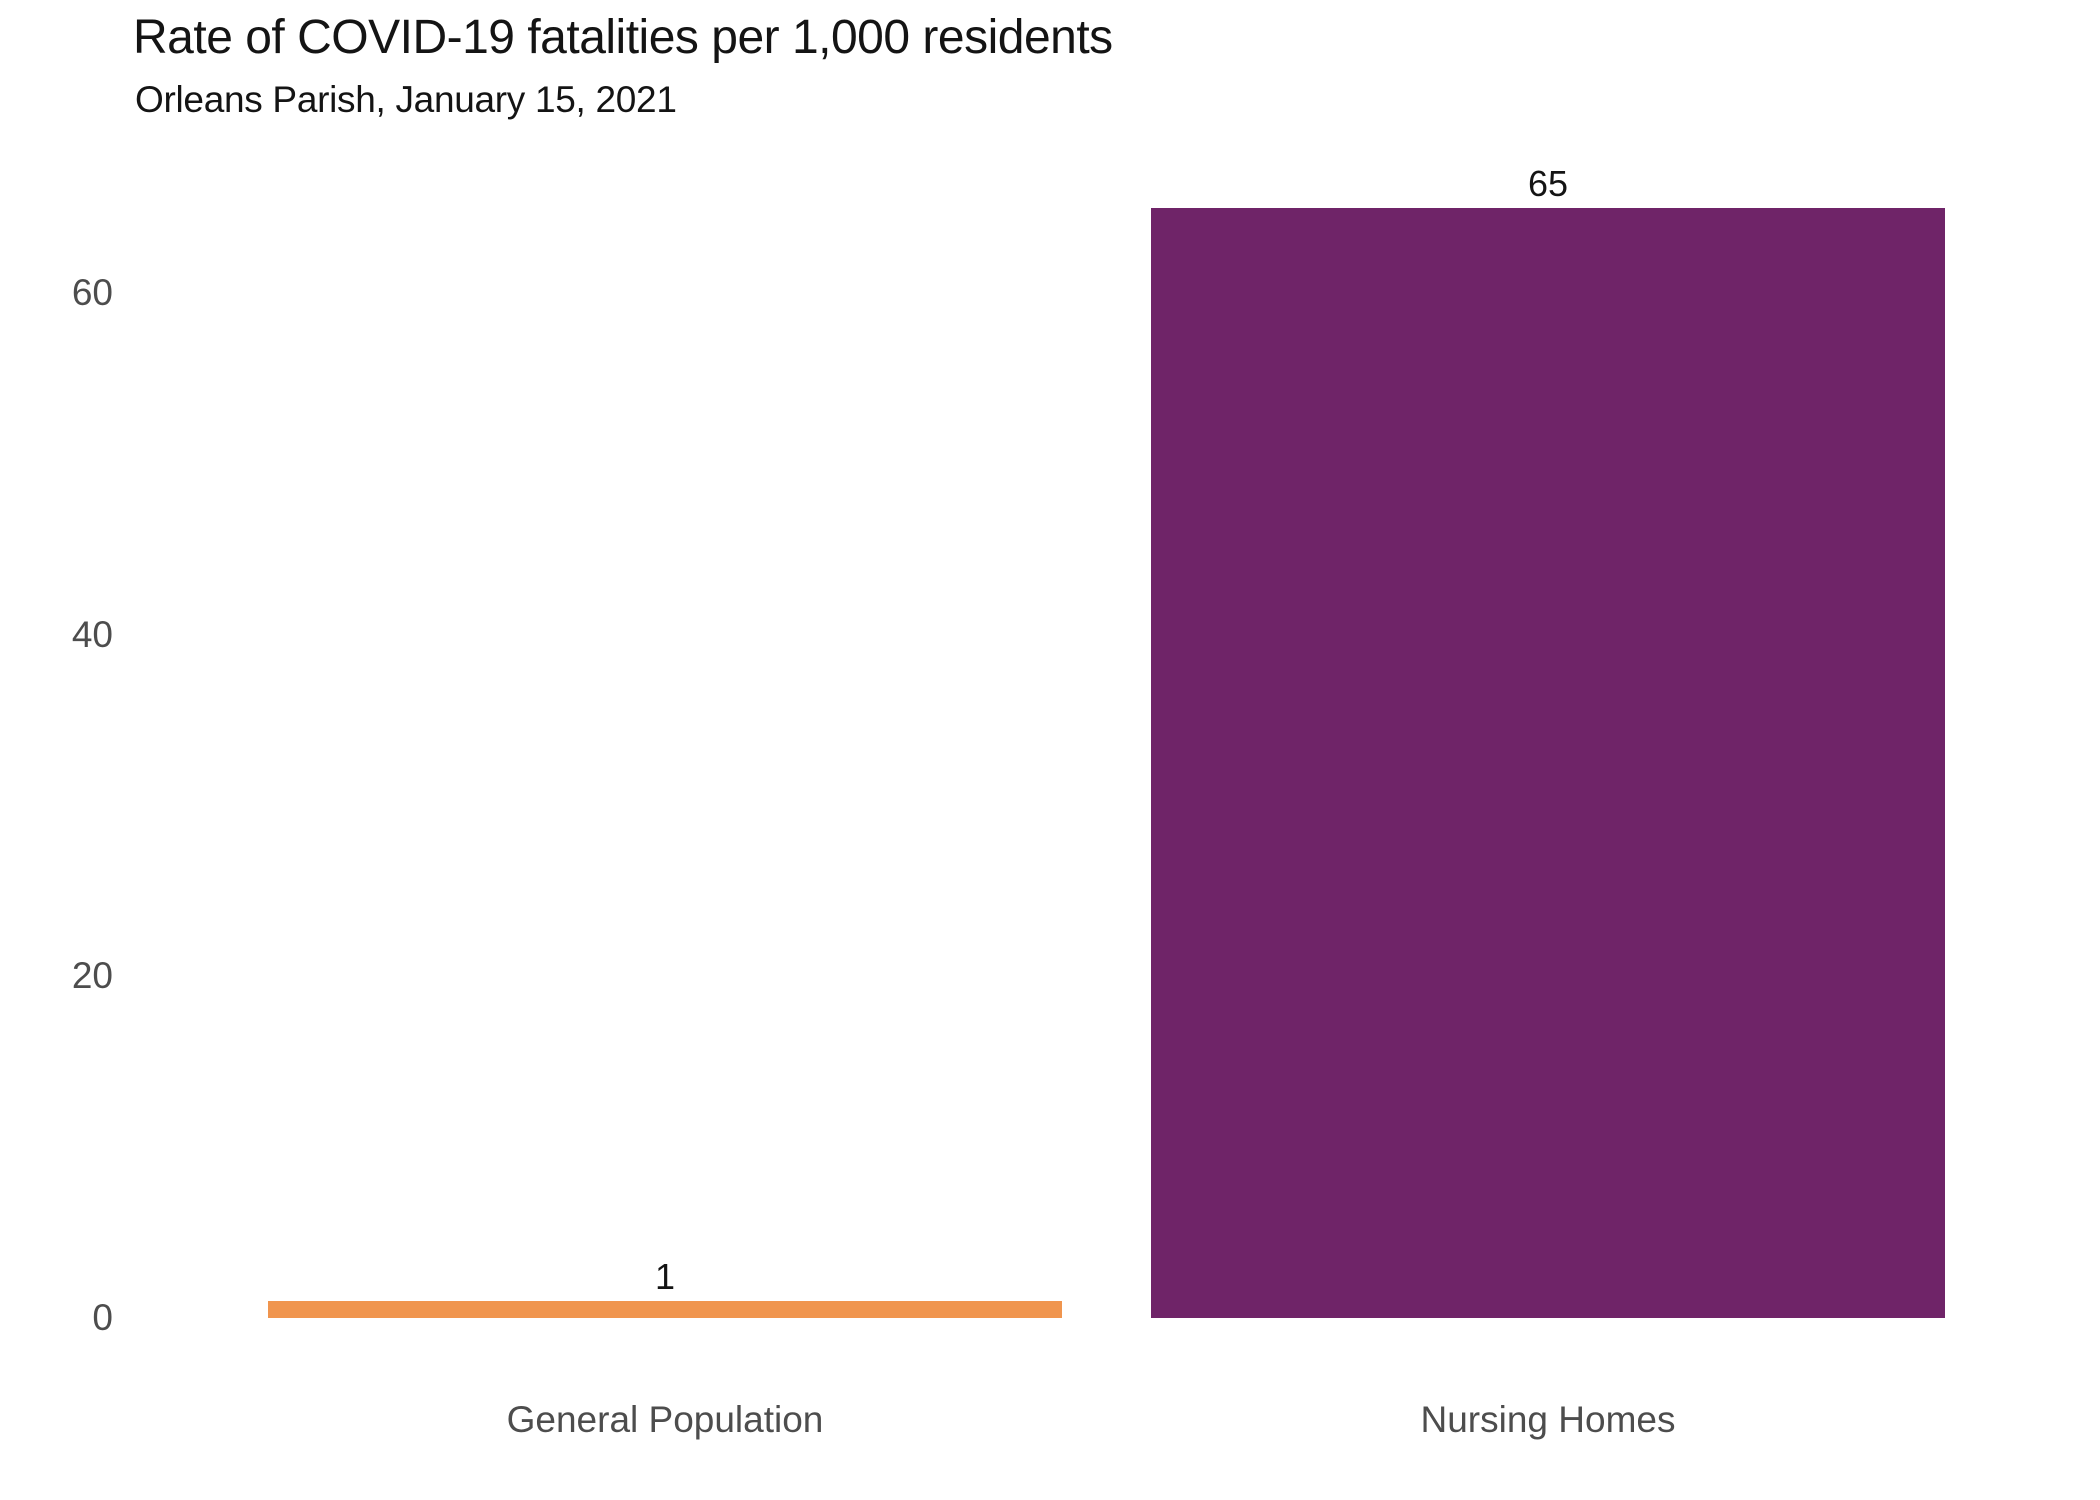 Image resolution: width=2100 pixels, height=1500 pixels. I want to click on y-tick-label: 20, so click(92, 975).